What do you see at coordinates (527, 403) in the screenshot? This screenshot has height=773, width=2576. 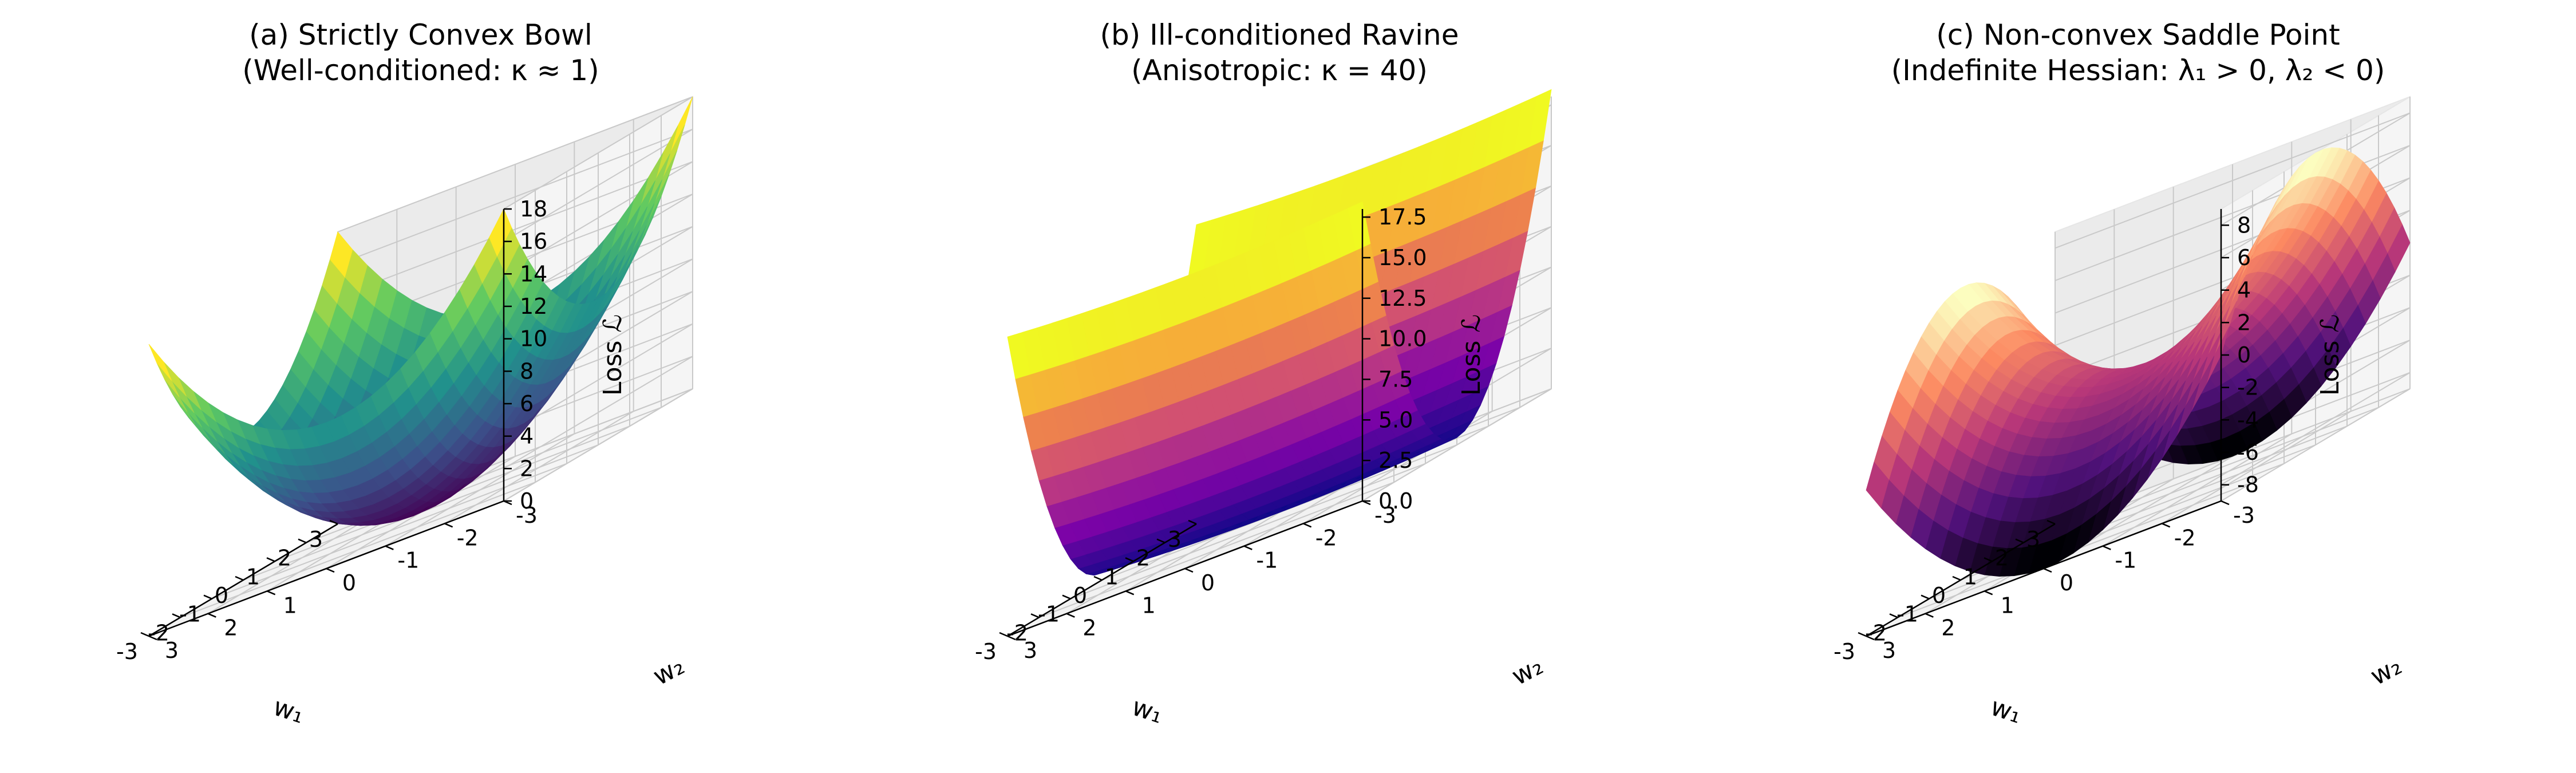 I see `z-tick-label: 6` at bounding box center [527, 403].